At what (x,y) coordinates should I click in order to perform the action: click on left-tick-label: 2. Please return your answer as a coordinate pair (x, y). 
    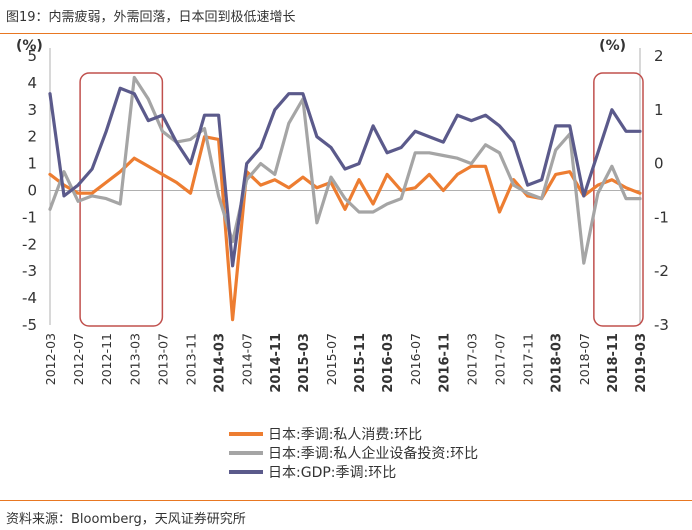
    Looking at the image, I should click on (32, 137).